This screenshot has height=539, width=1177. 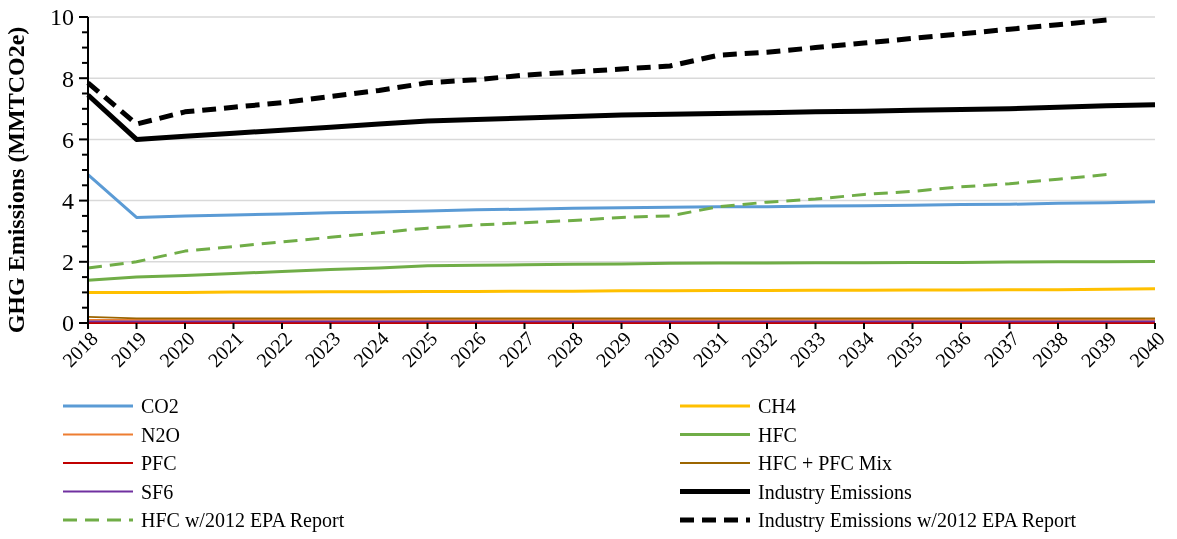 What do you see at coordinates (157, 491) in the screenshot?
I see `legend-label: SF6` at bounding box center [157, 491].